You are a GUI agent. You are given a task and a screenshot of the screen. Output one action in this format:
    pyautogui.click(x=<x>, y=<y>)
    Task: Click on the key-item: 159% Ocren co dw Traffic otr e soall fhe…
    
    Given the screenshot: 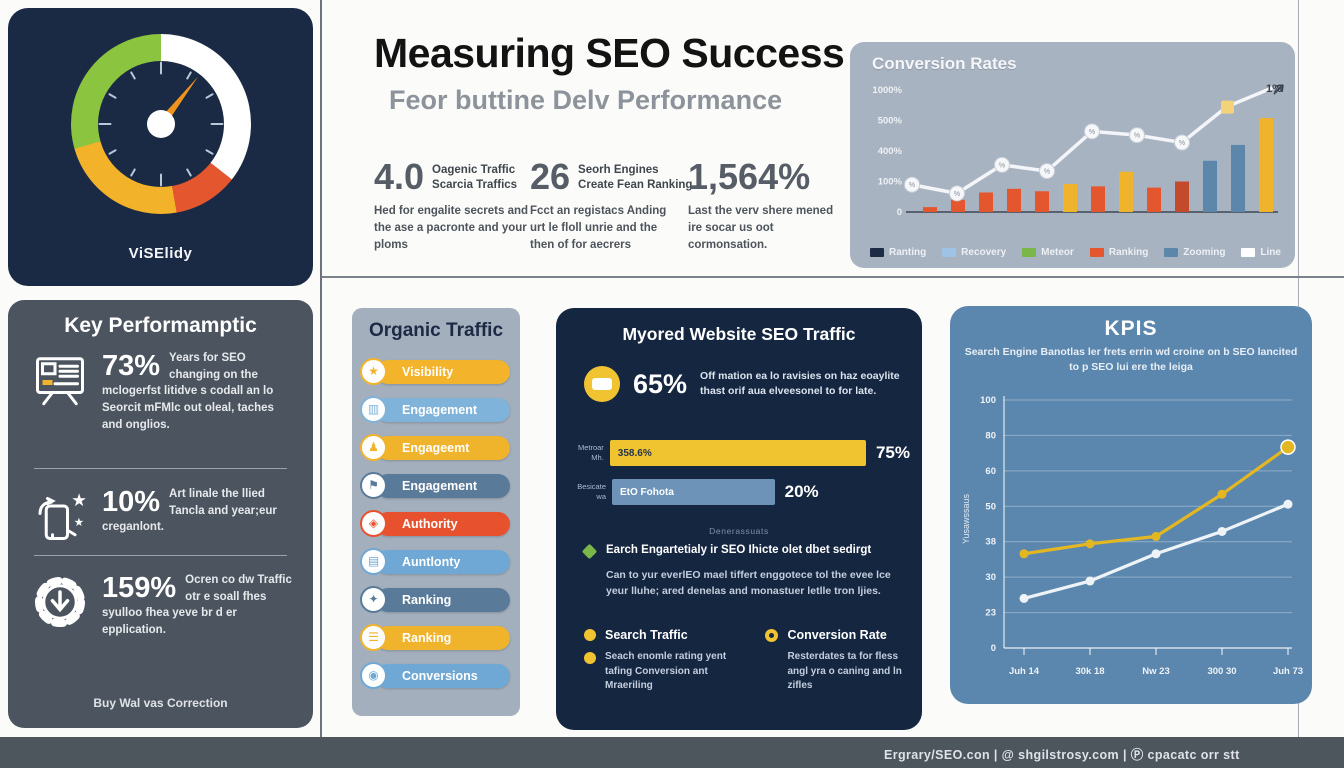 What is the action you would take?
    pyautogui.click(x=162, y=605)
    